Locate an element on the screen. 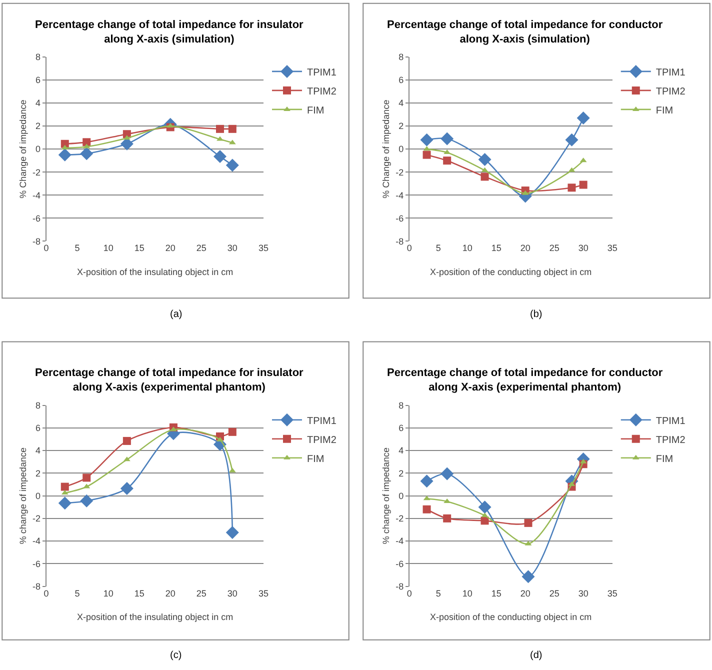 The height and width of the screenshot is (670, 712). y-tick-label: 2 is located at coordinates (401, 473).